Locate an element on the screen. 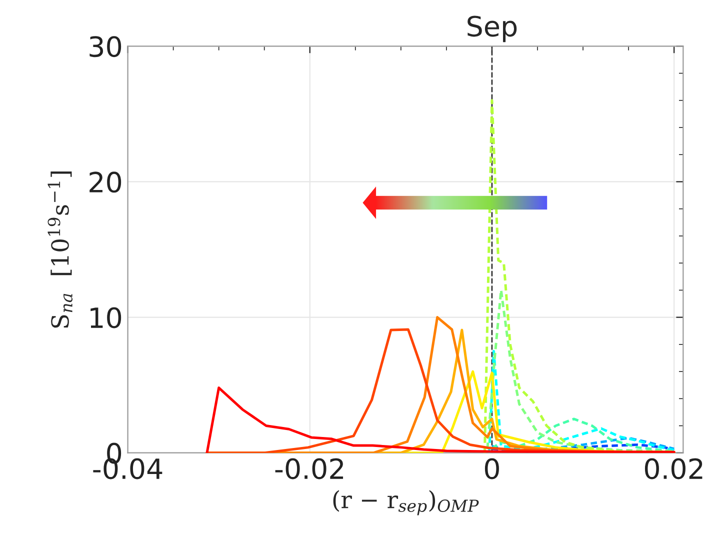 The height and width of the screenshot is (543, 726). y-tick-label: 30 is located at coordinates (106, 47).